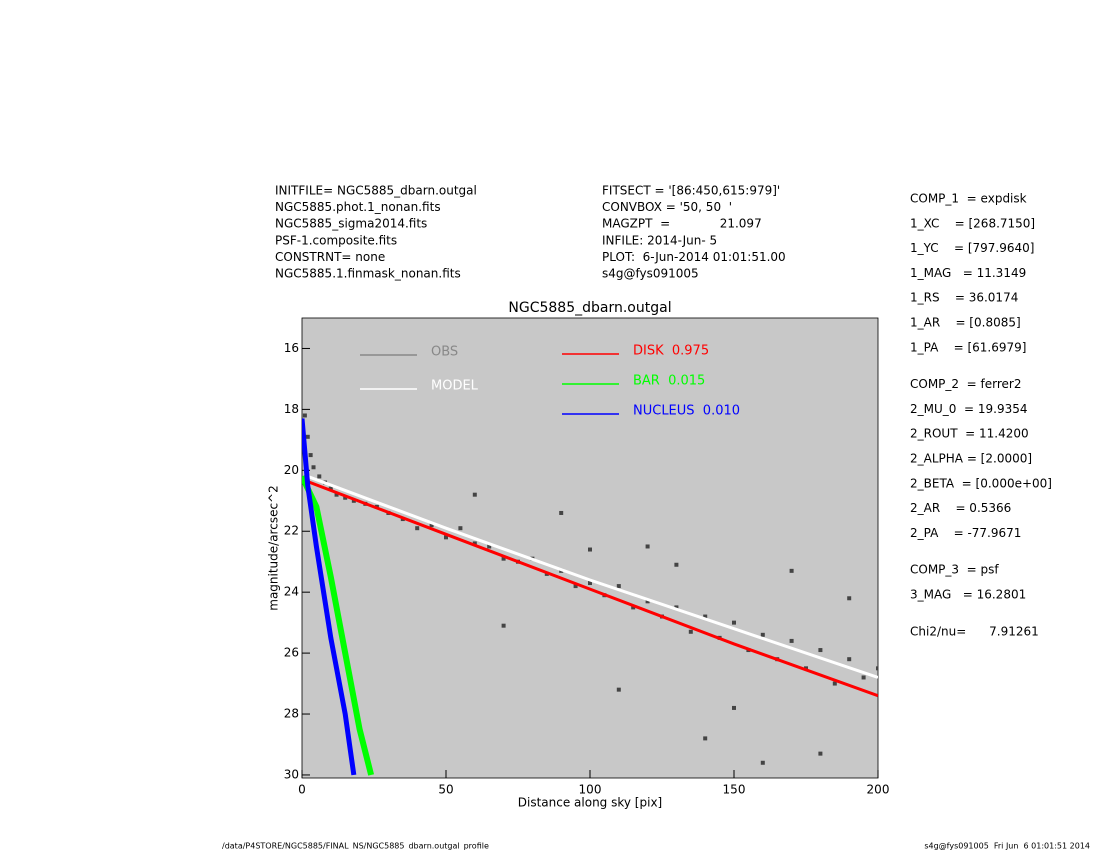 This screenshot has height=854, width=1100. Describe the element at coordinates (878, 790) in the screenshot. I see `x-tick-label: 200` at that location.